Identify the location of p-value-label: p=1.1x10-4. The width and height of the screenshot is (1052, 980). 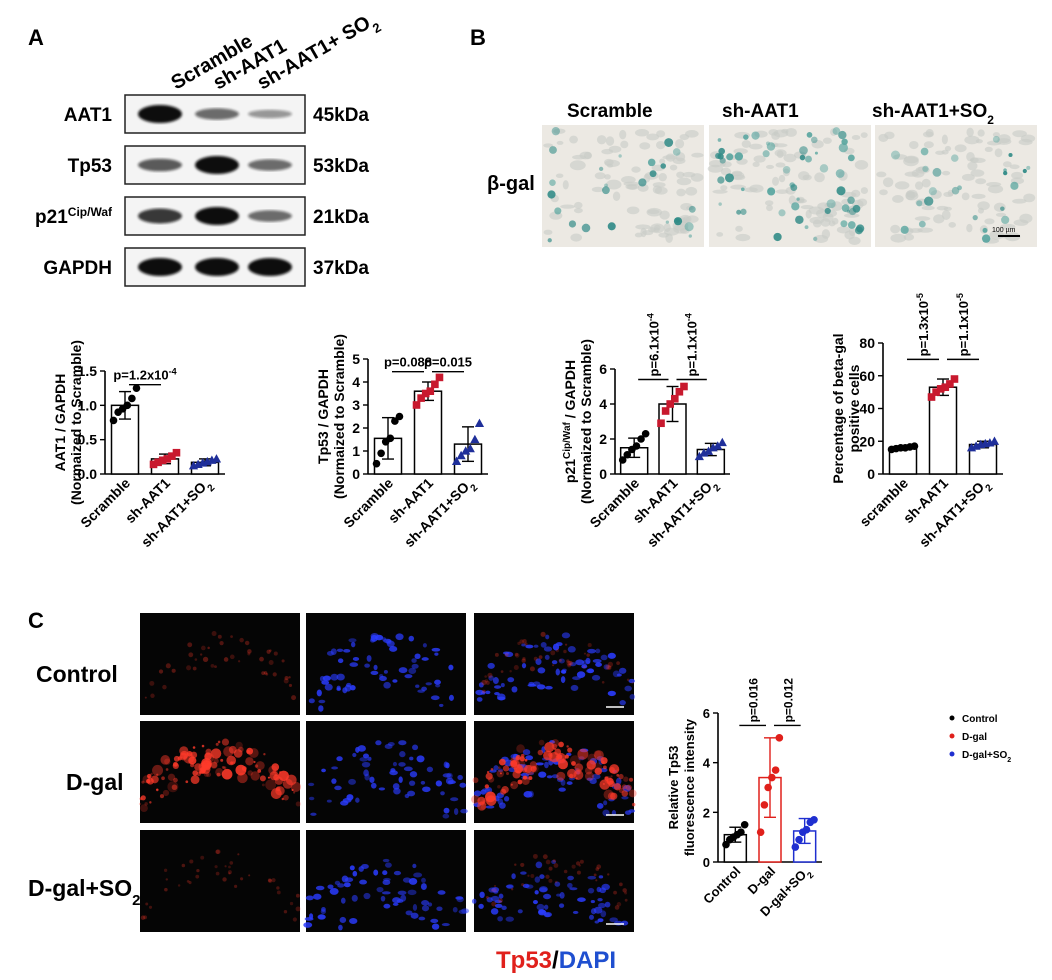
(692, 344).